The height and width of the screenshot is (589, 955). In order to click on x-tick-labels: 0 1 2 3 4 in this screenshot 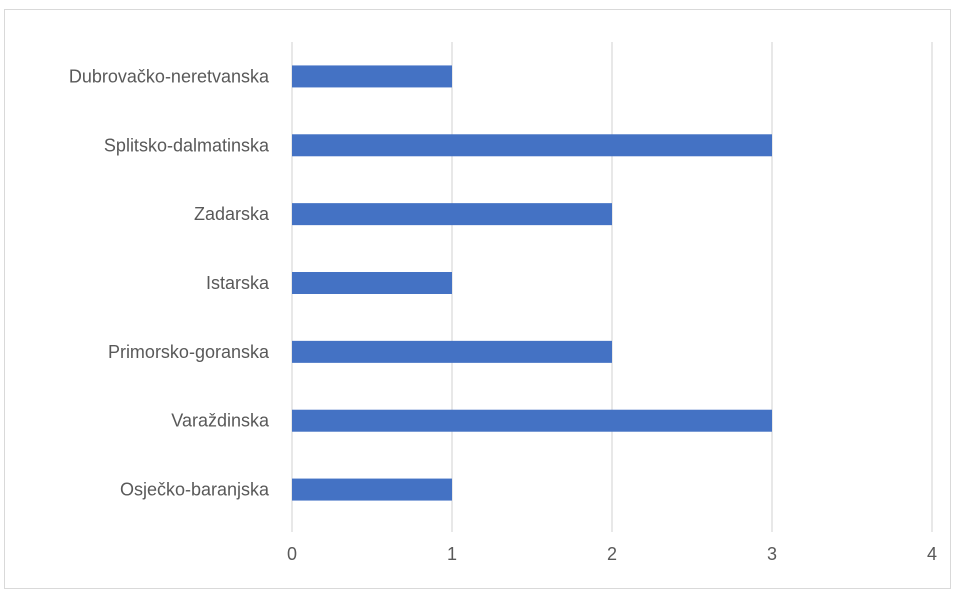, I will do `click(612, 554)`.